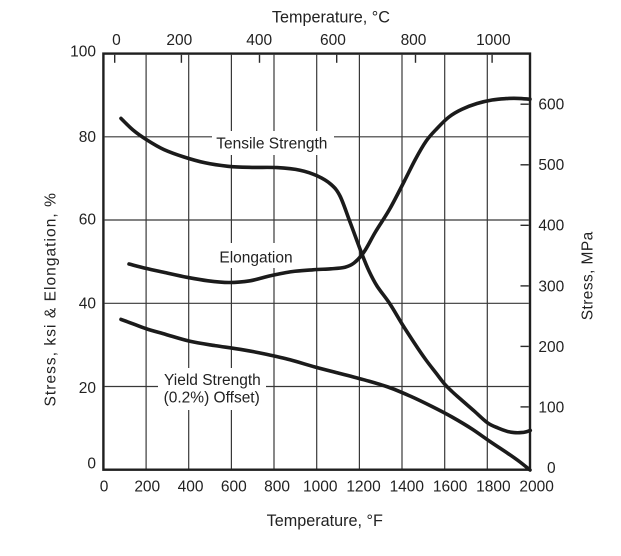 Image resolution: width=621 pixels, height=556 pixels. I want to click on svg-text: 60, so click(88, 220).